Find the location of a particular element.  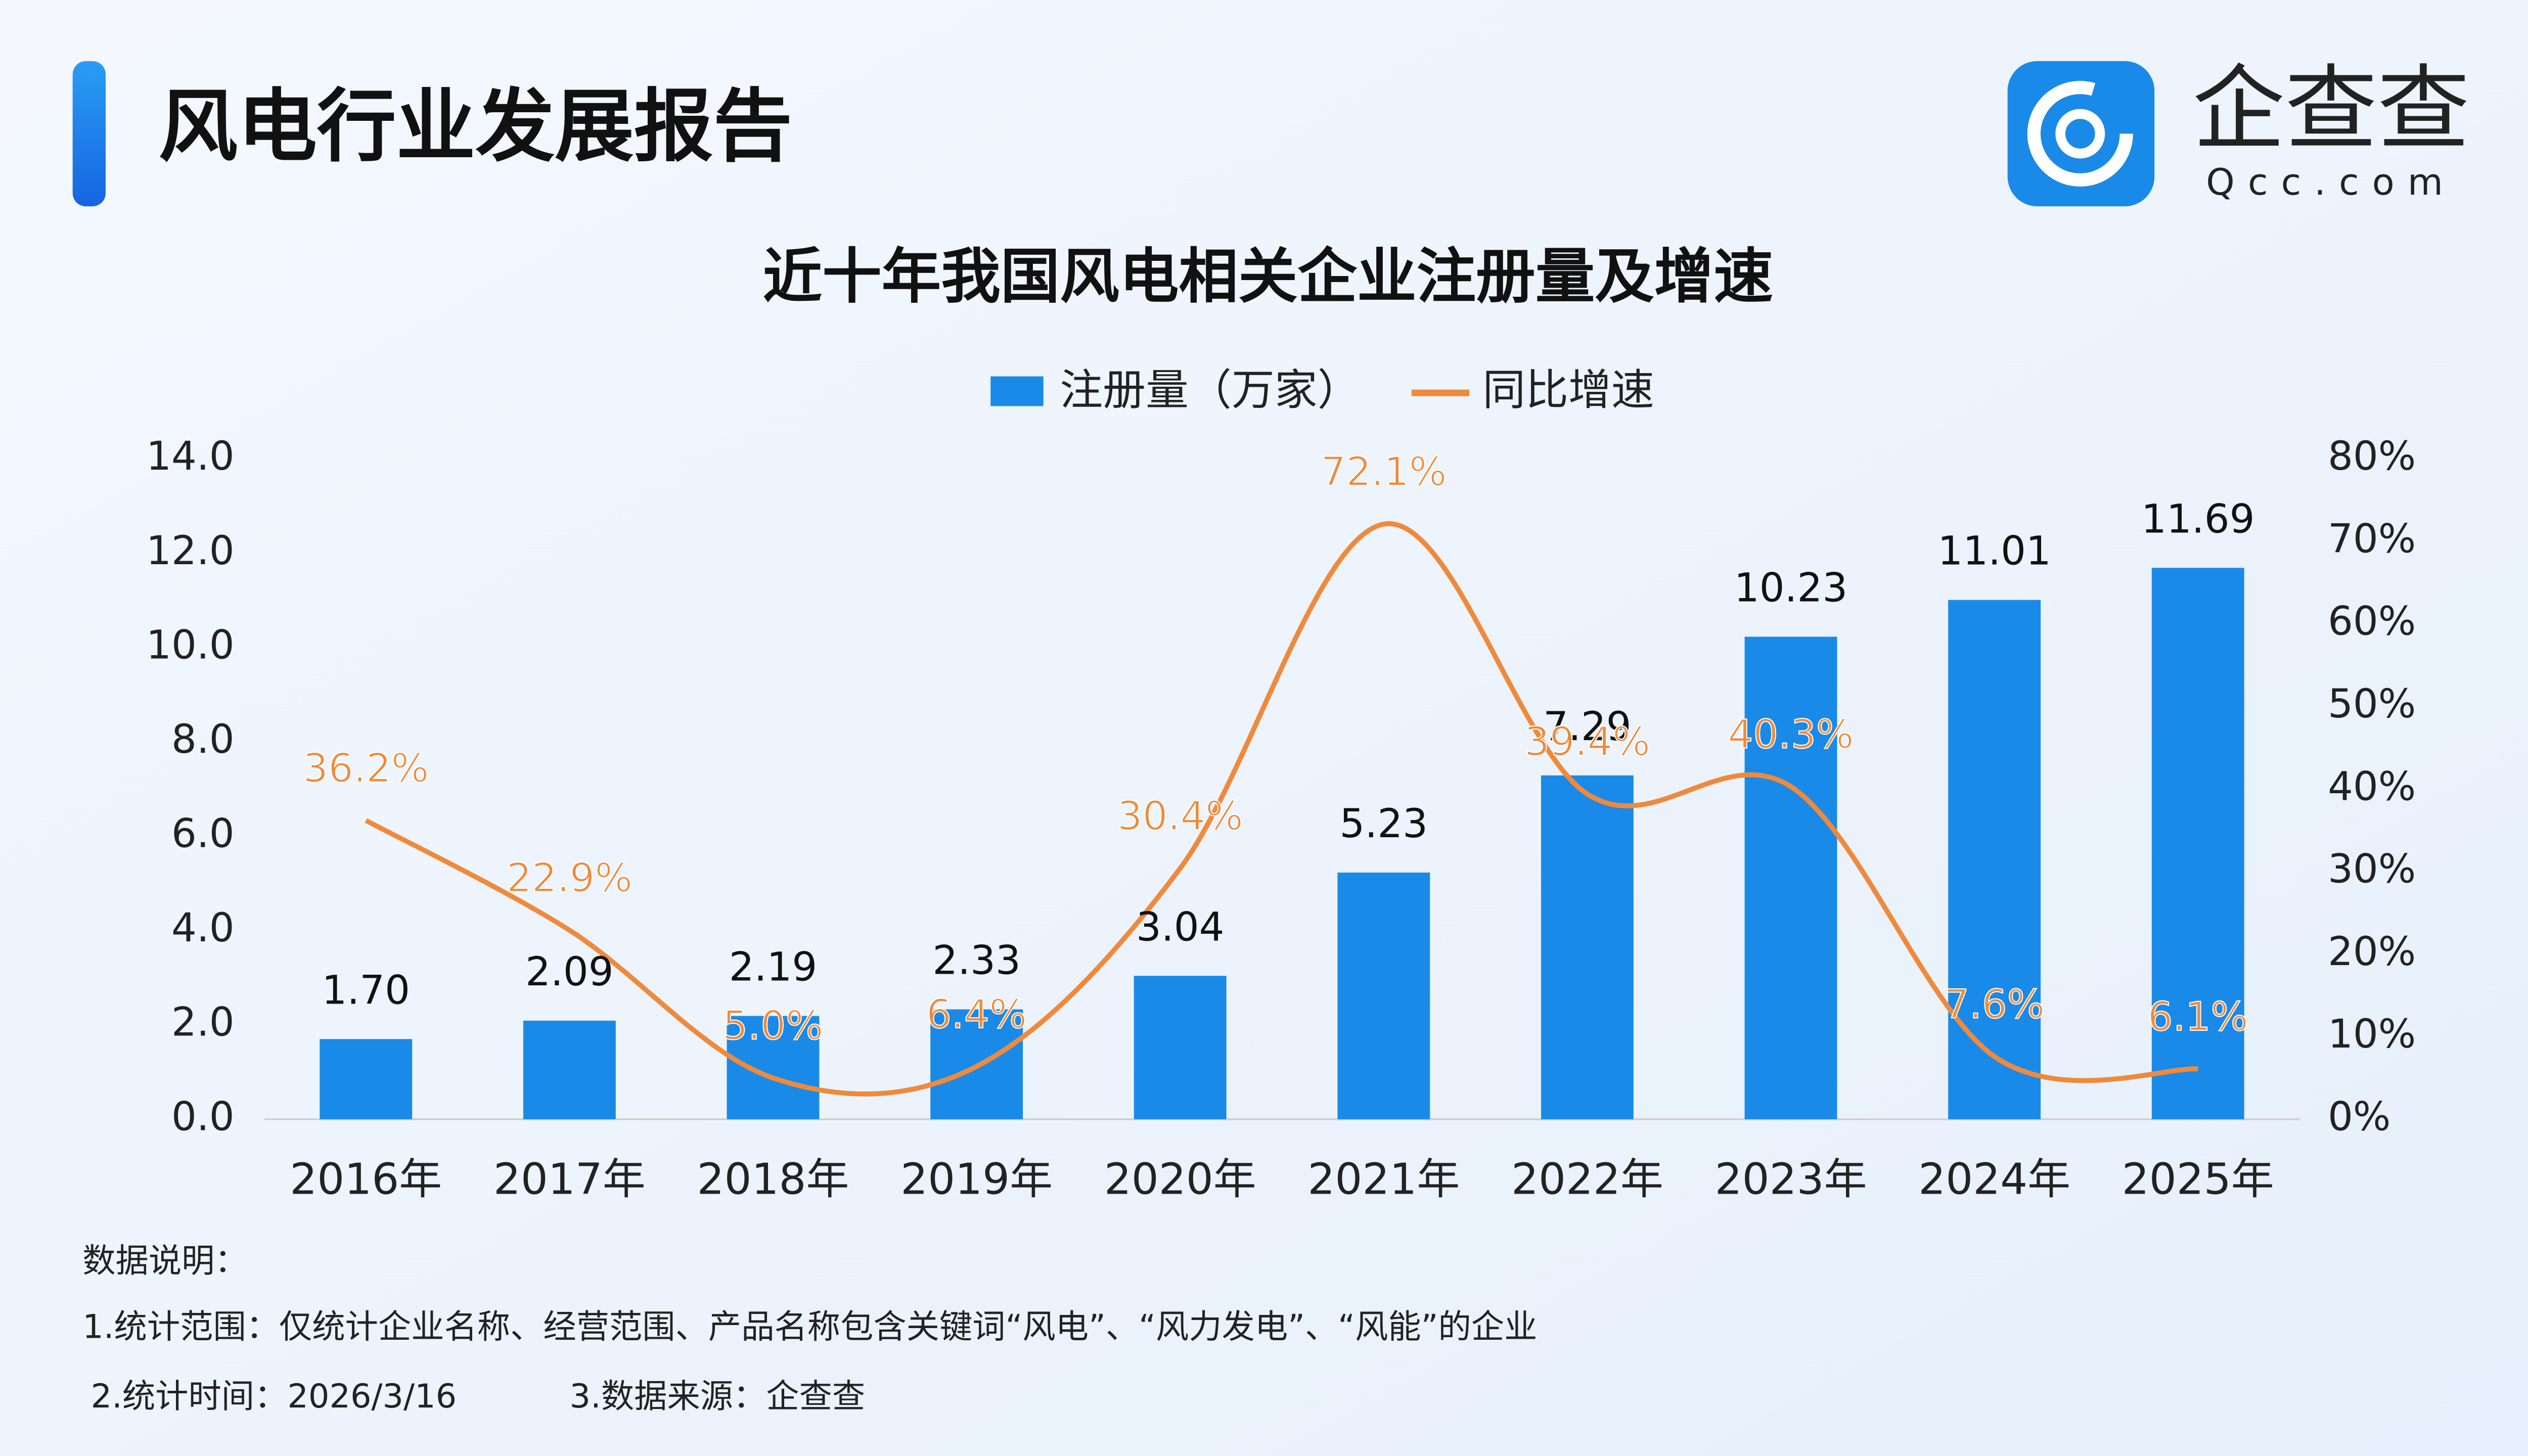

x-tick-label: 2019年 is located at coordinates (977, 1179).